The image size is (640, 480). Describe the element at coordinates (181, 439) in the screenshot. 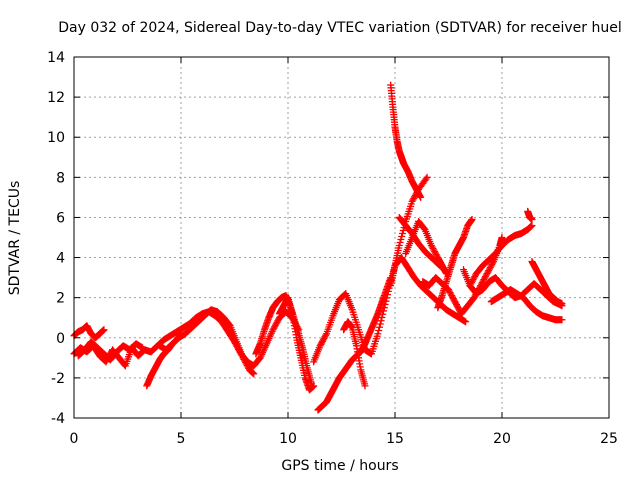

I see `x-tick-label: 5` at that location.